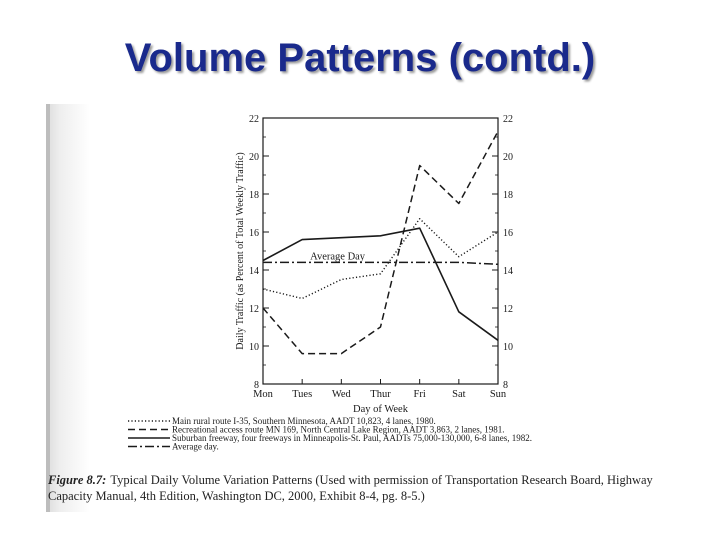 This screenshot has height=540, width=720. Describe the element at coordinates (254, 347) in the screenshot. I see `y-tick-label-left: 10` at that location.